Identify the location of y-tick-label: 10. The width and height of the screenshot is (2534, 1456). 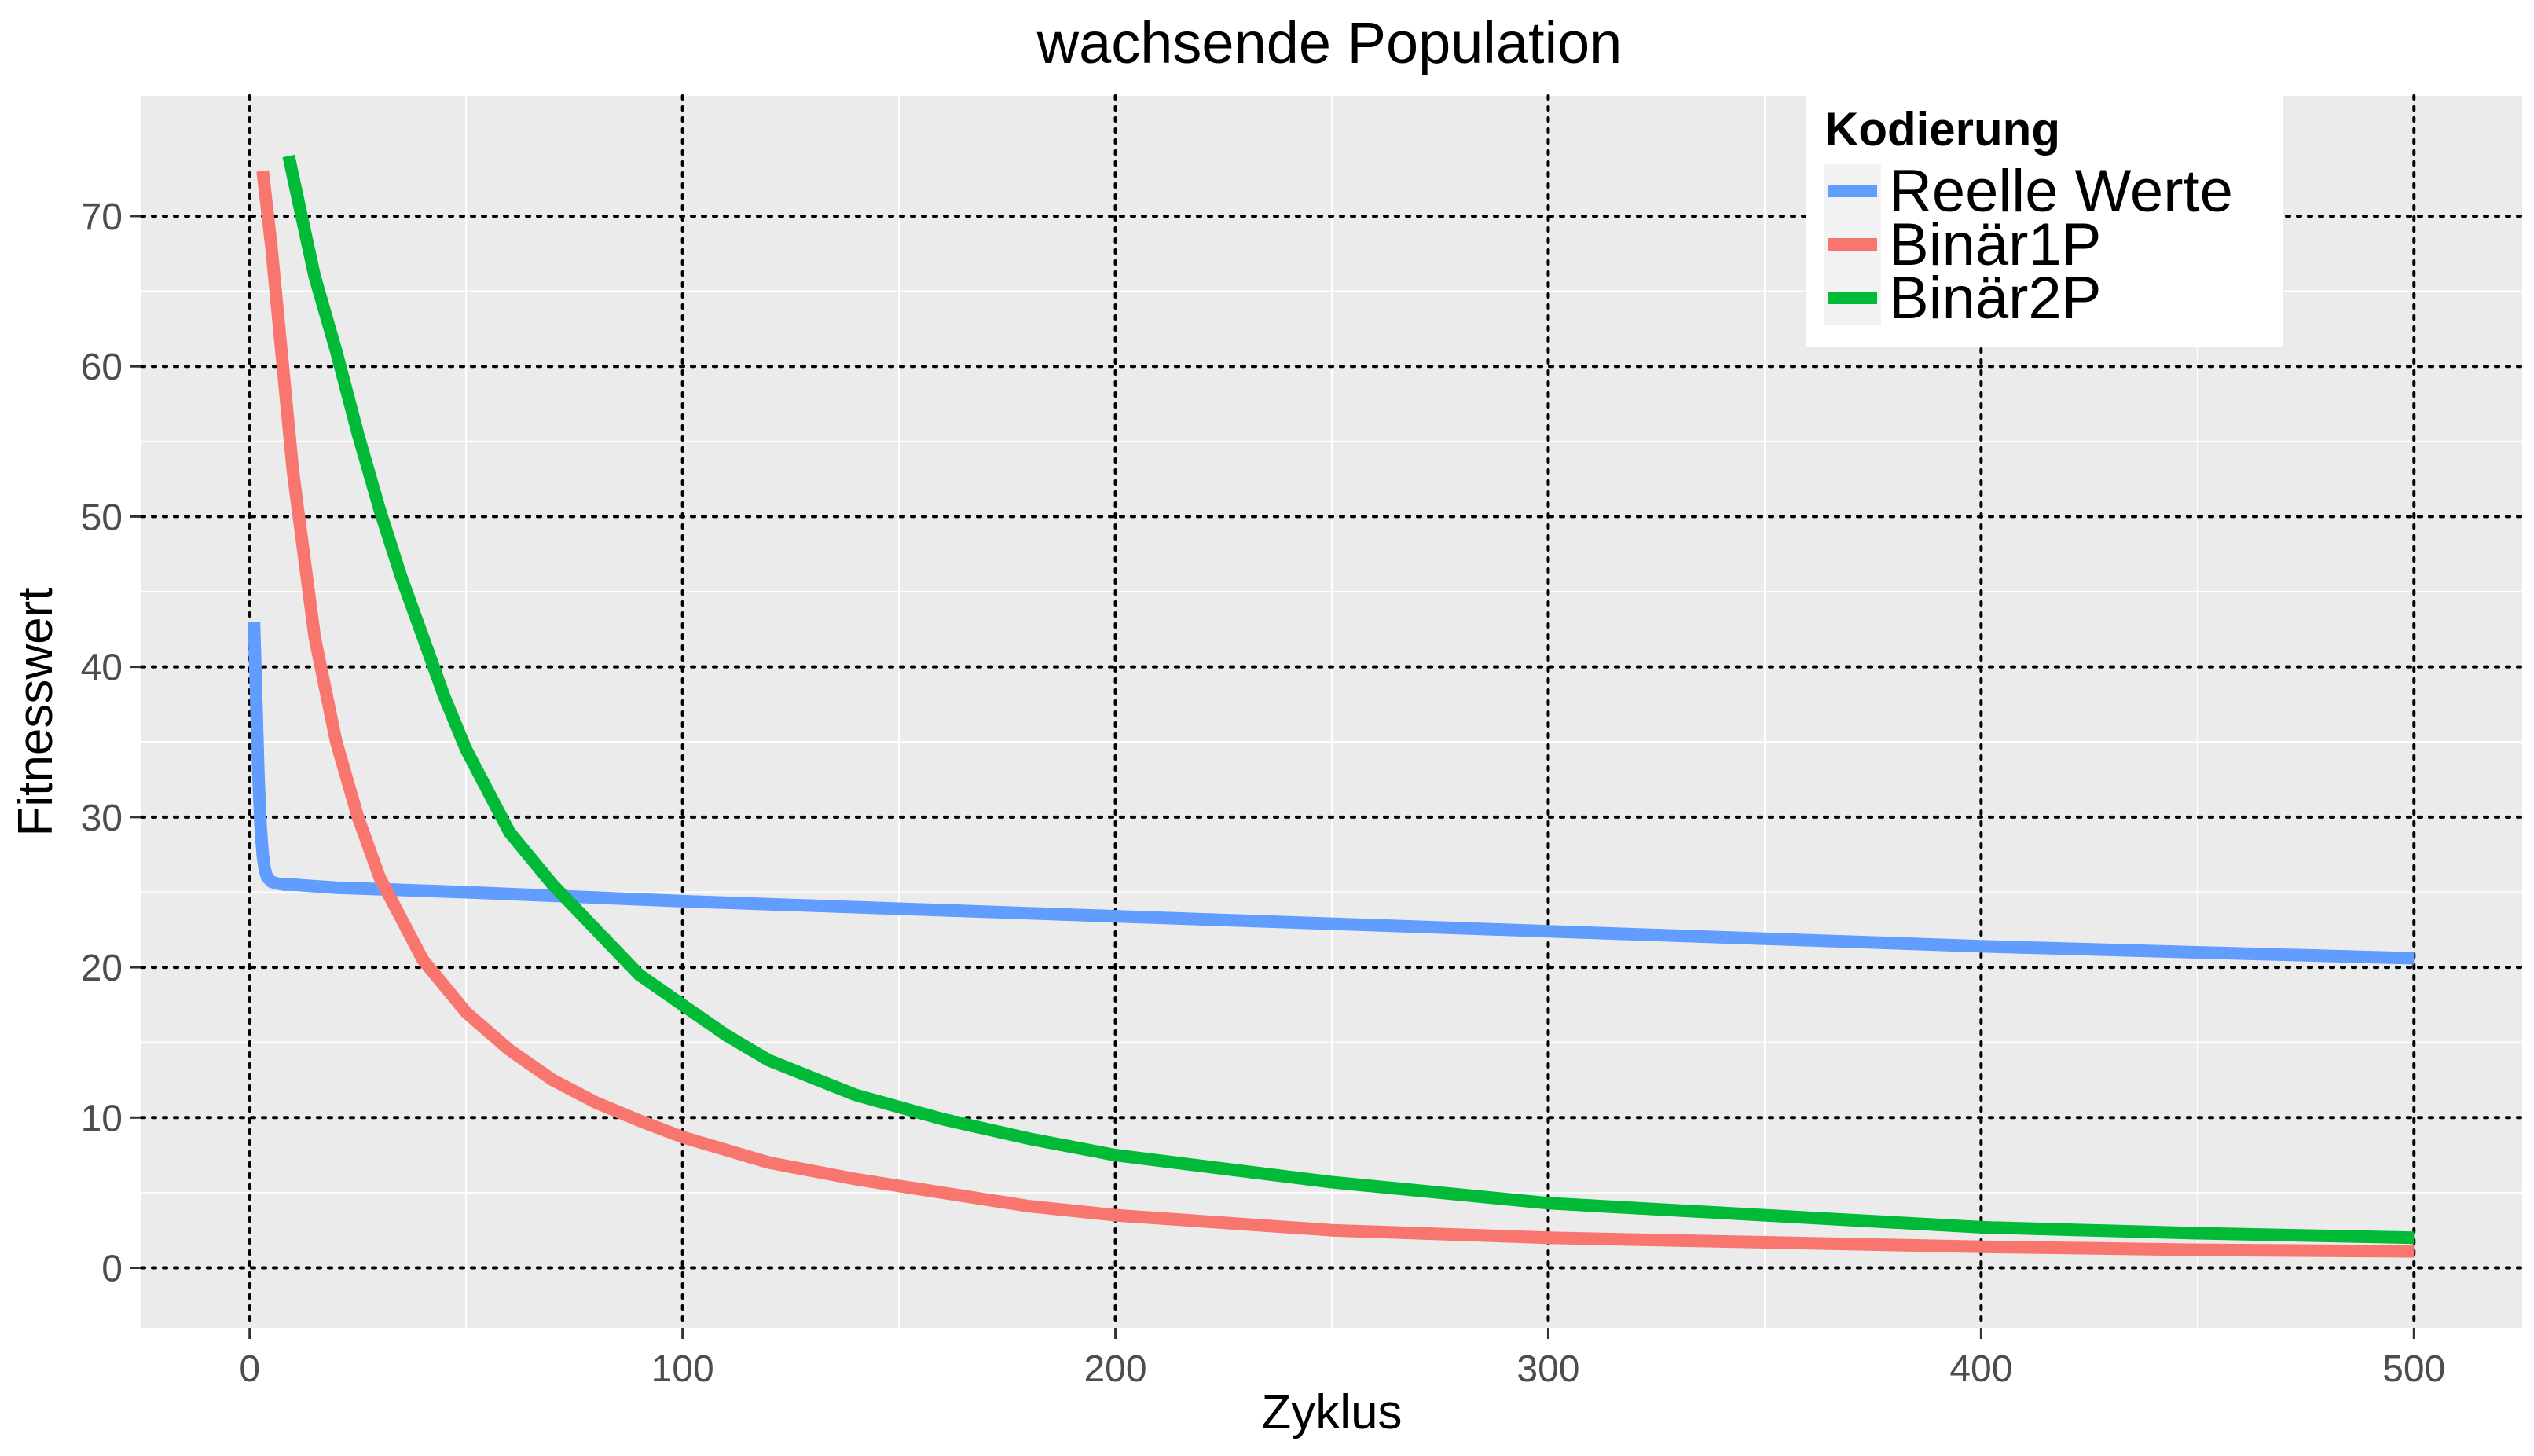
(102, 1118).